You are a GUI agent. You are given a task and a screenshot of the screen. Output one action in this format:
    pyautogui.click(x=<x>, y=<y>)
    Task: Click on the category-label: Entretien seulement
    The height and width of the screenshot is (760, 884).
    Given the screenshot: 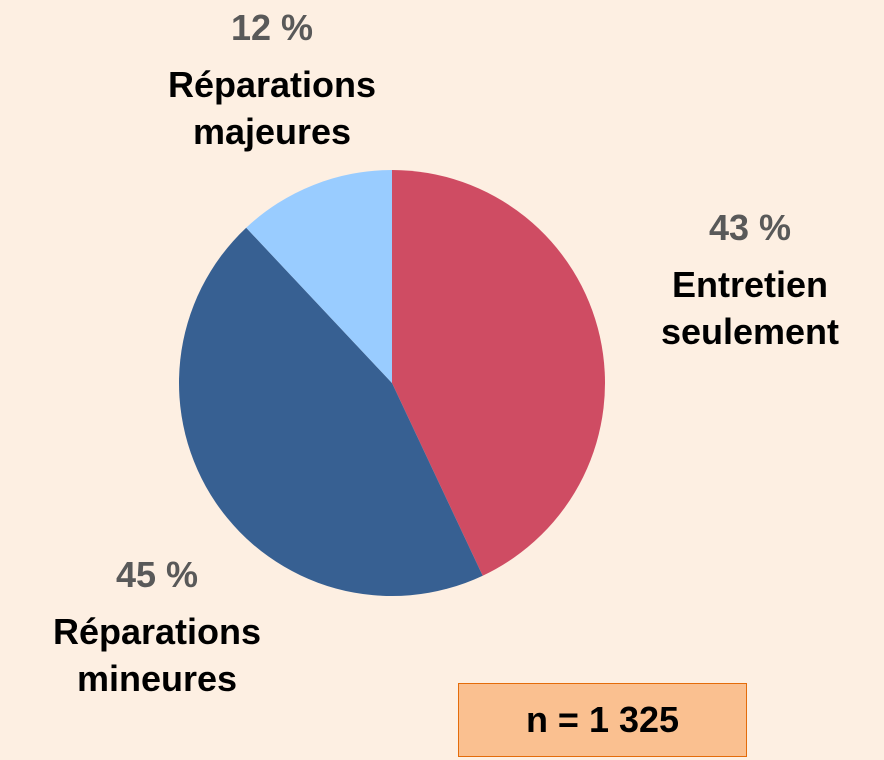 What is the action you would take?
    pyautogui.click(x=750, y=308)
    